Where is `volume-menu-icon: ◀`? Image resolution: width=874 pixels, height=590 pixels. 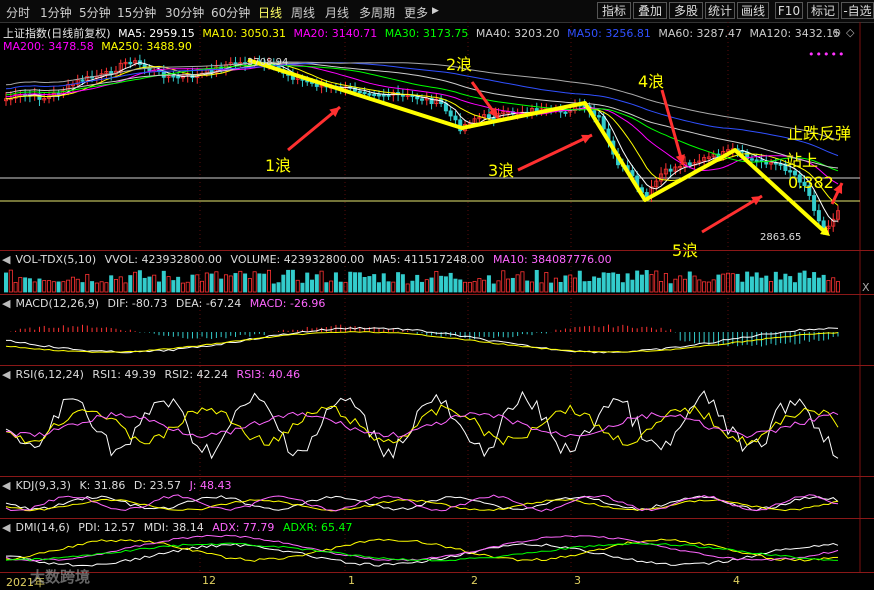
volume-menu-icon: ◀ is located at coordinates (6, 259).